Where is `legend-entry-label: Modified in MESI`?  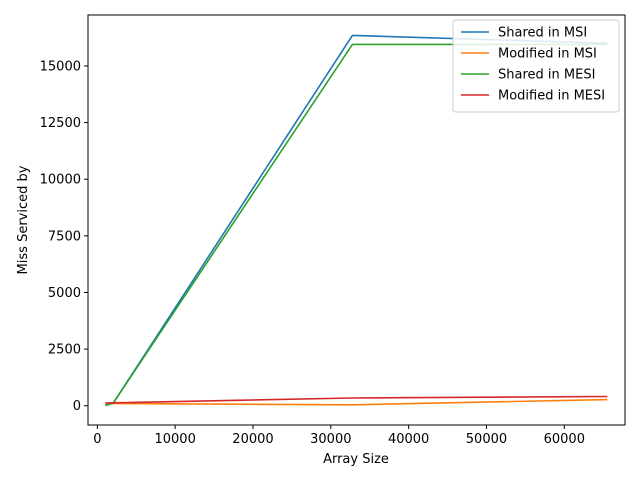
legend-entry-label: Modified in MESI is located at coordinates (551, 96).